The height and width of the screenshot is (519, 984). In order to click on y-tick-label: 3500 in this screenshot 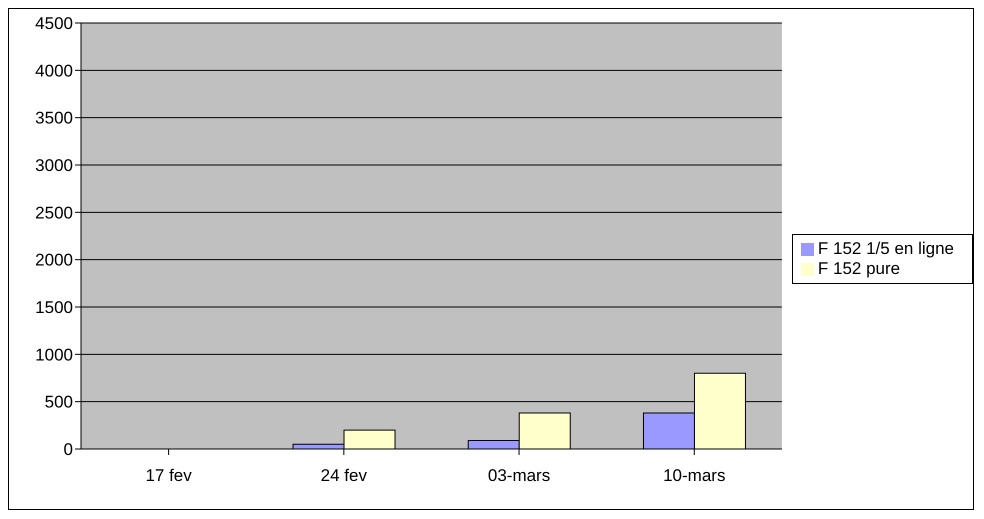, I will do `click(54, 118)`.